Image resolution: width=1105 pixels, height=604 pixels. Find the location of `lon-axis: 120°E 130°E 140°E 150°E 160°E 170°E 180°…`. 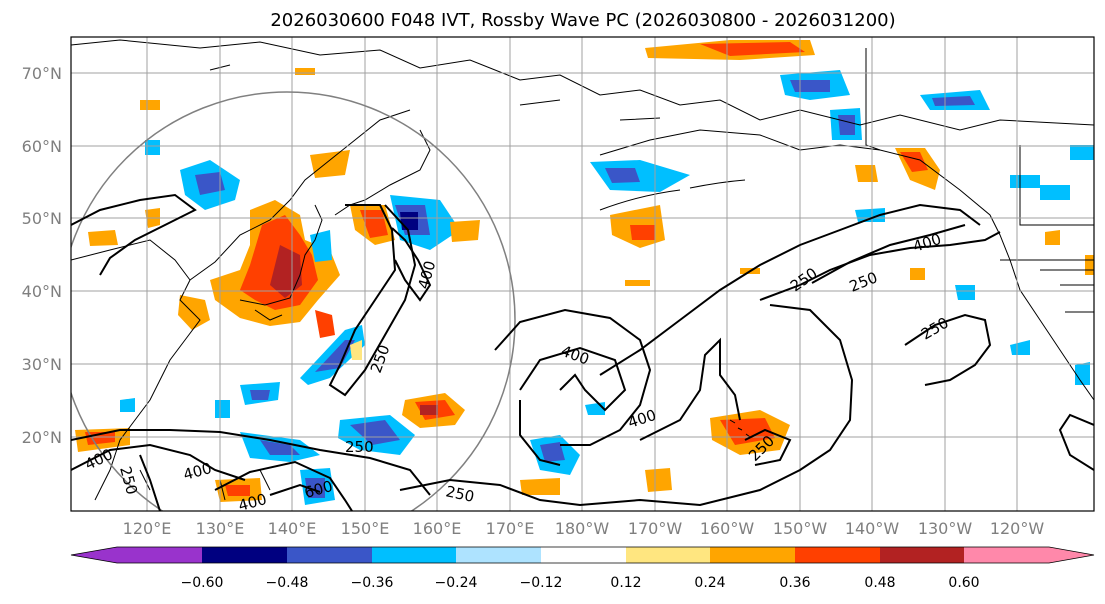

lon-axis: 120°E 130°E 140°E 150°E 160°E 170°E 180°… is located at coordinates (584, 528).